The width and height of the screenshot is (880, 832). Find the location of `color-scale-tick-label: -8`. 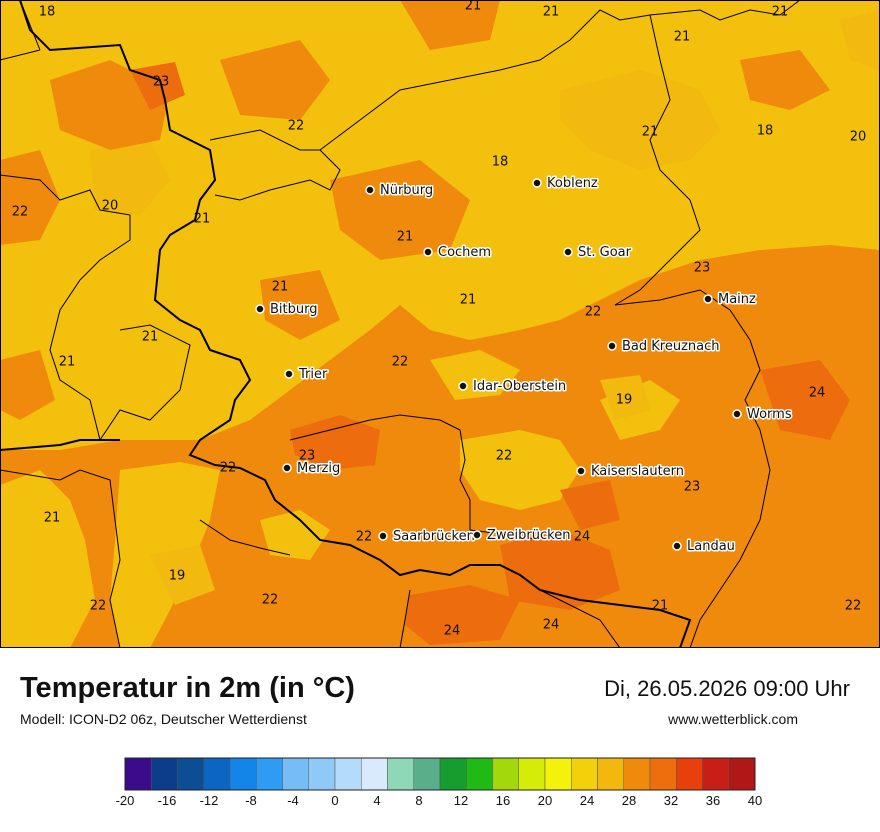

color-scale-tick-label: -8 is located at coordinates (251, 800).